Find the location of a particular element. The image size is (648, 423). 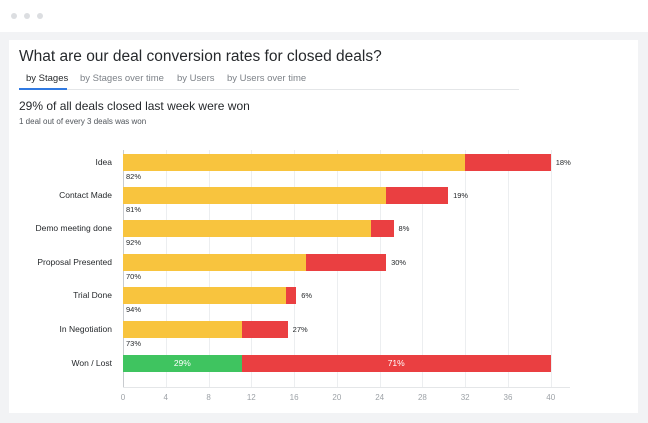

x-tick-label: 4 is located at coordinates (165, 397).